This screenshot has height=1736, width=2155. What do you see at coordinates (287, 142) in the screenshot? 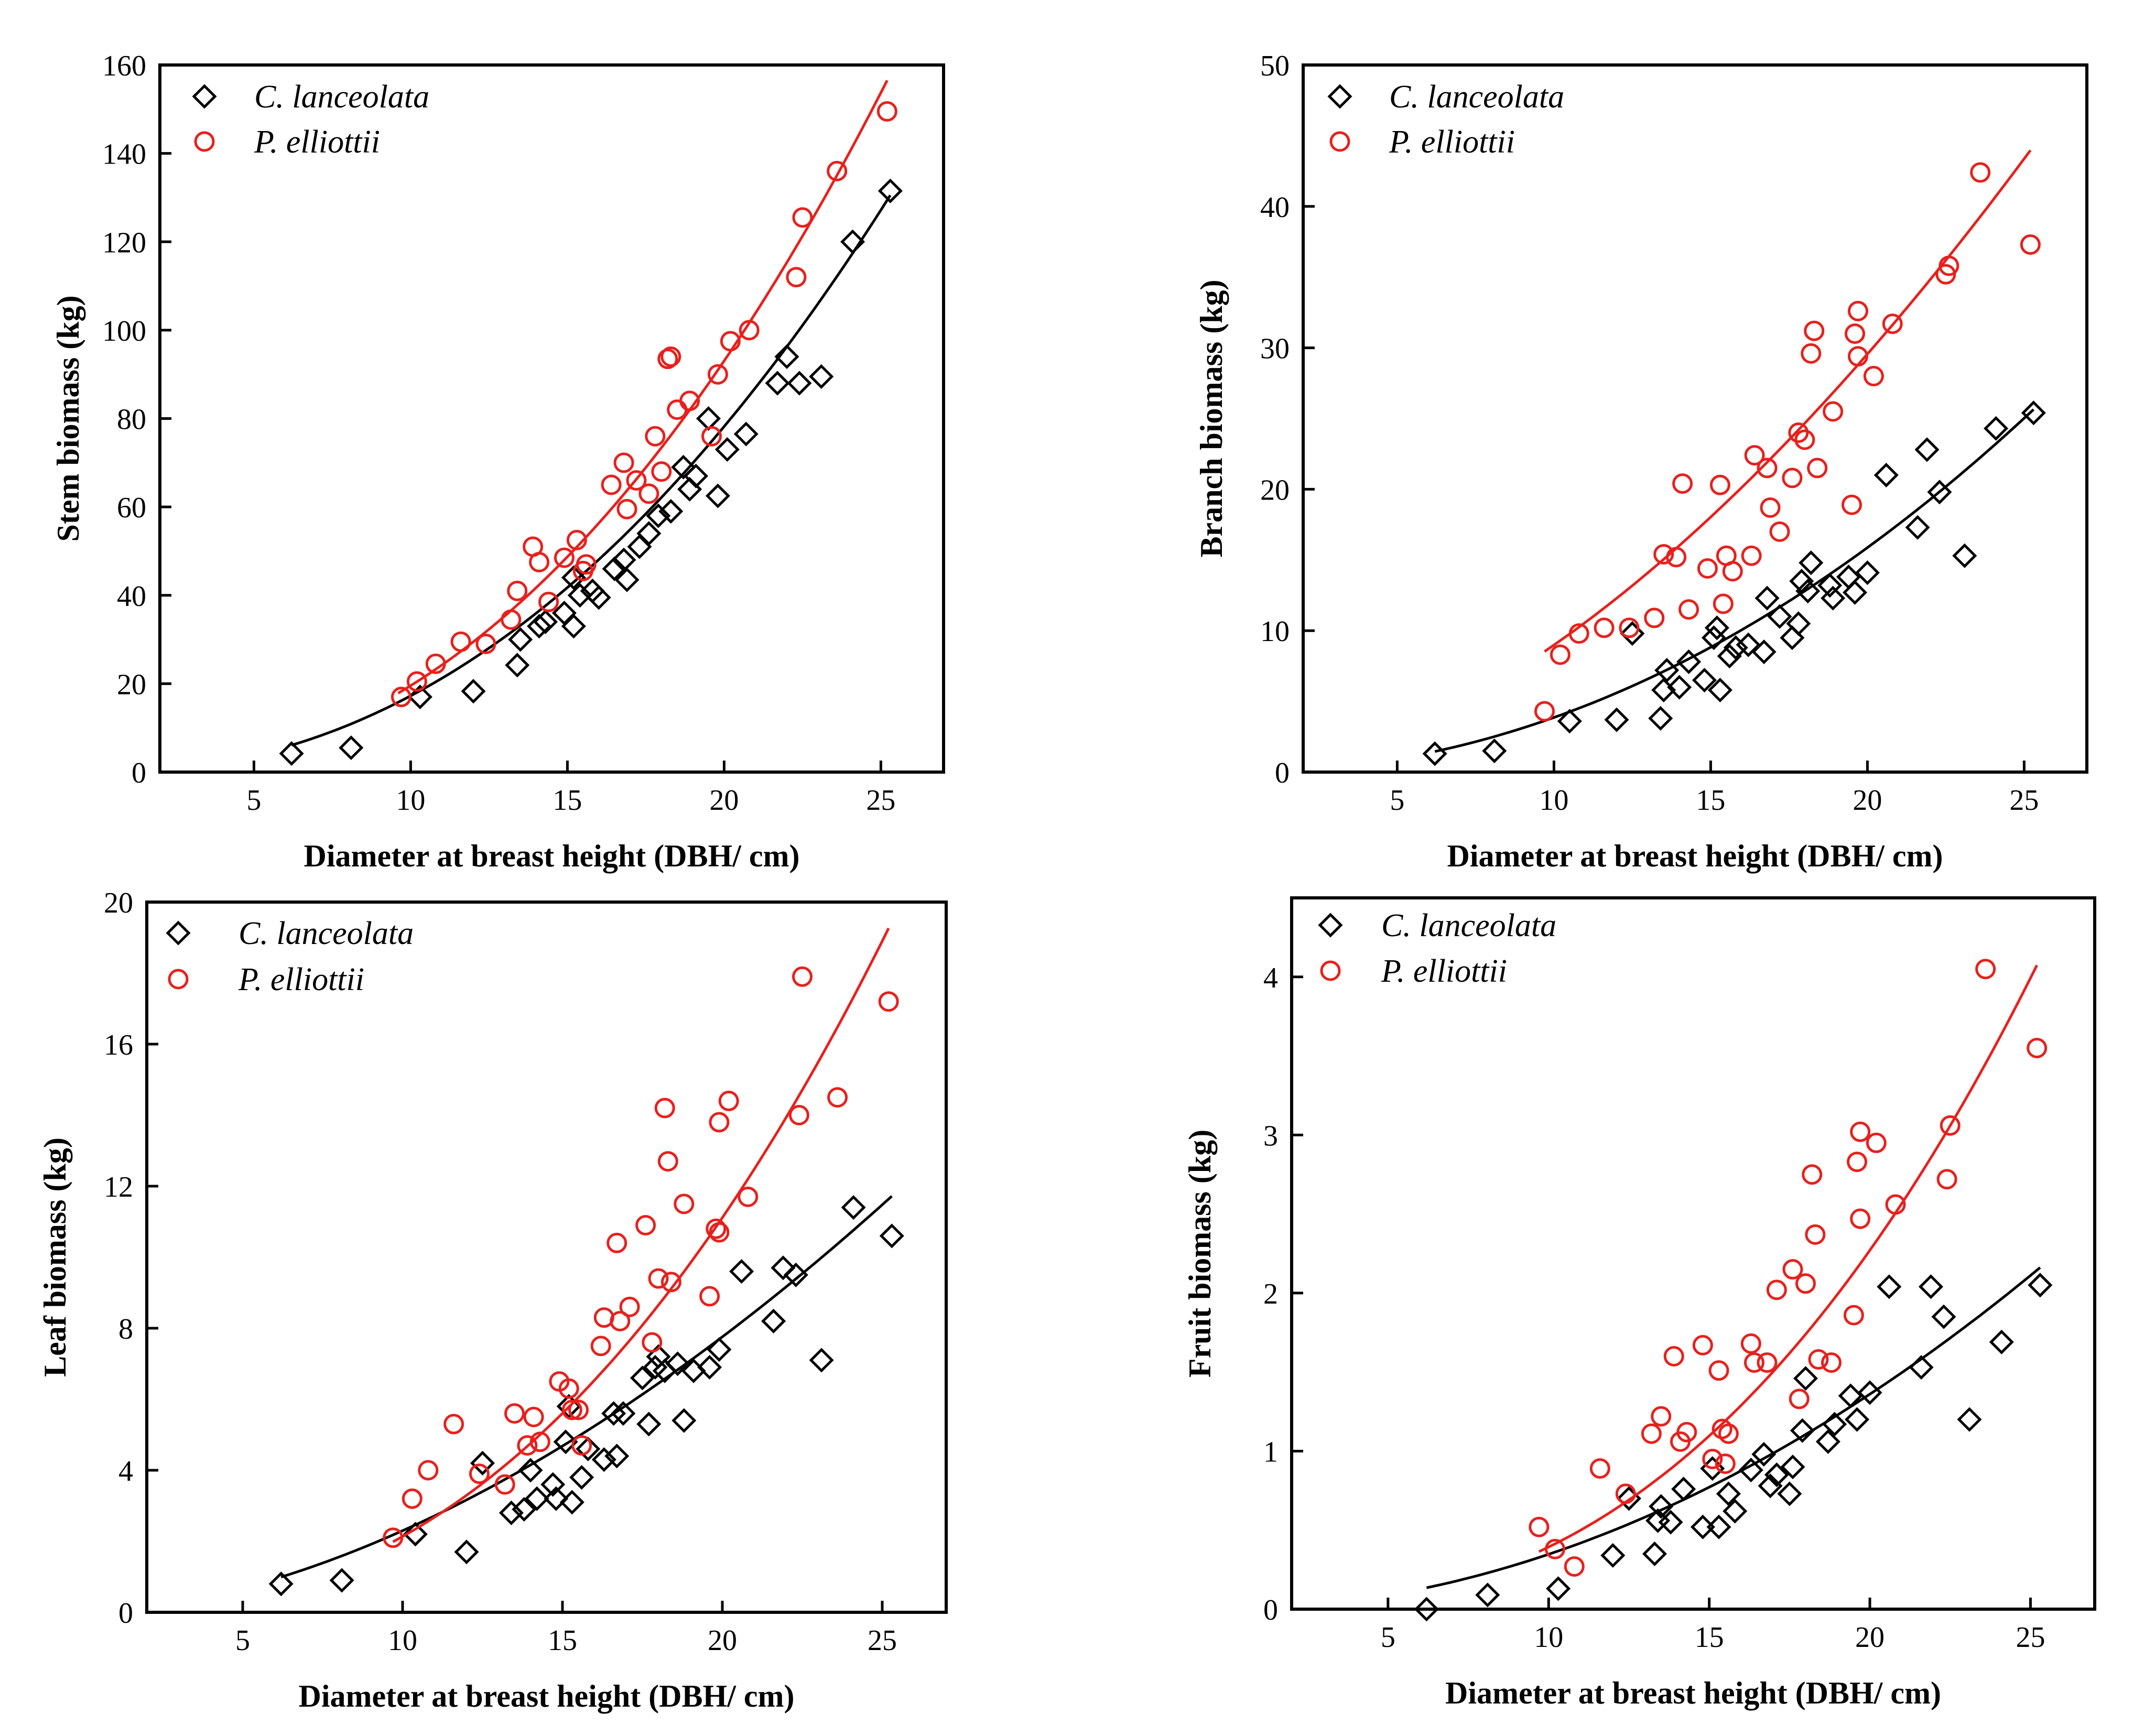
I see `legend-entry: P. elliottii` at bounding box center [287, 142].